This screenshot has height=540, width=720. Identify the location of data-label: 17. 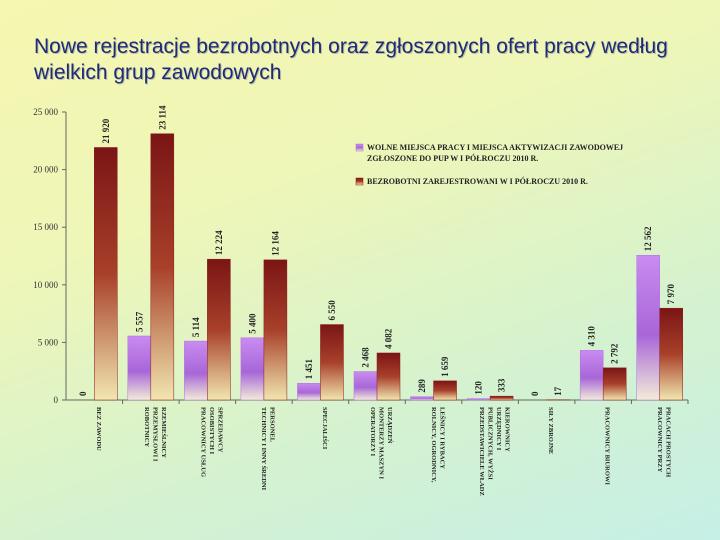
(558, 391).